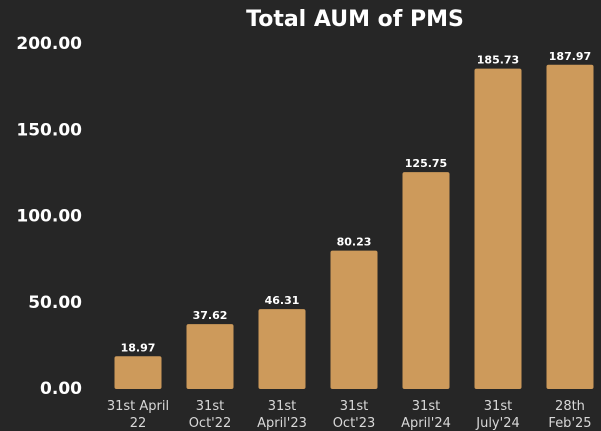  Describe the element at coordinates (210, 415) in the screenshot. I see `x-tick-label: 31st Oct'22` at that location.